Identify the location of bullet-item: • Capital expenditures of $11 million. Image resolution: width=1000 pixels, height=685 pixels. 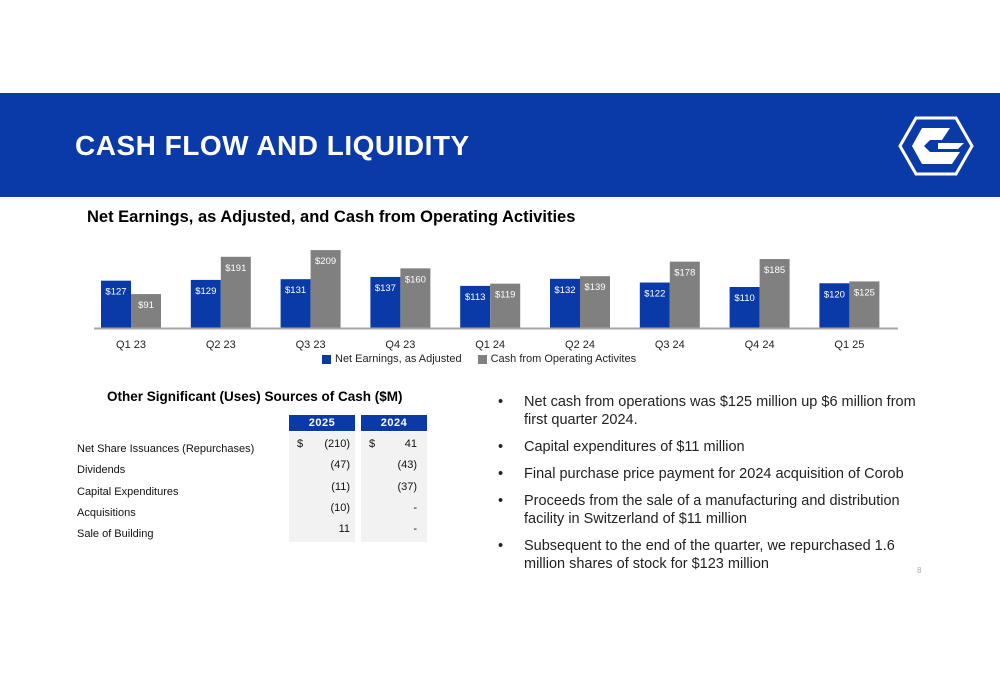
(708, 447).